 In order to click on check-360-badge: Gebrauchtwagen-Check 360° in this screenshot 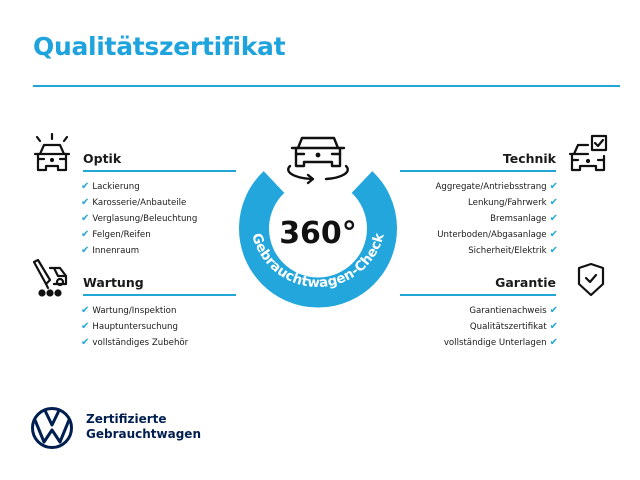, I will do `click(318, 222)`.